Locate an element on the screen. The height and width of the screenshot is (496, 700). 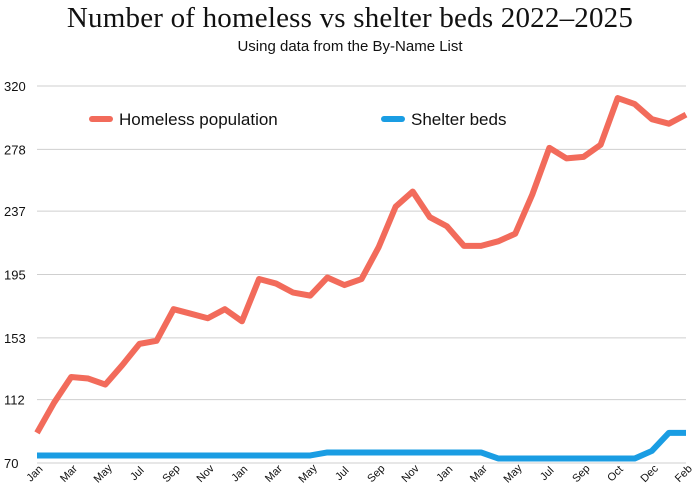
x-tick-label: Oct is located at coordinates (615, 474).